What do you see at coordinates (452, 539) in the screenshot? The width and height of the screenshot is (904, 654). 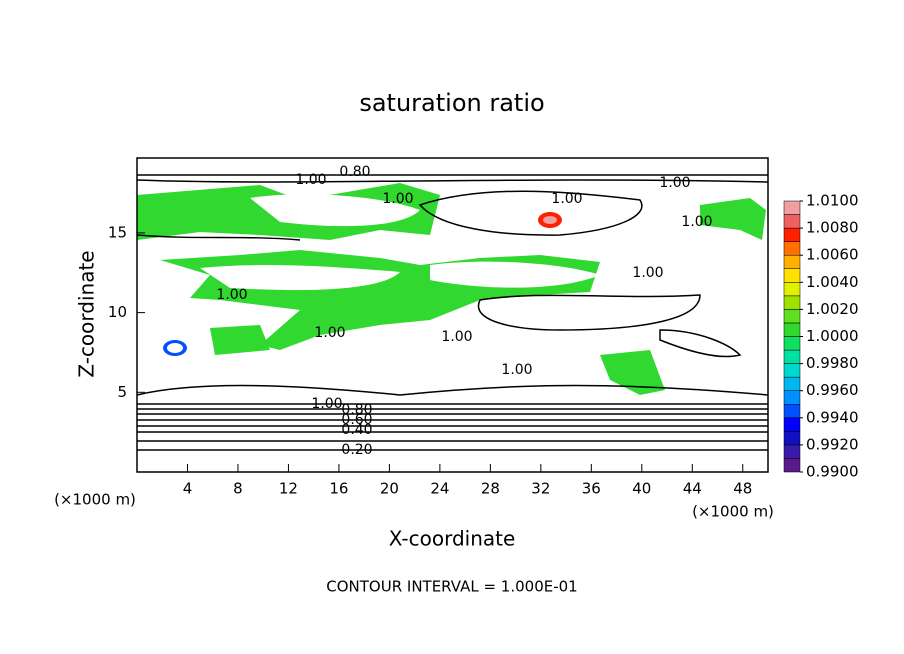 I see `x-axis-label: X-coordinate` at bounding box center [452, 539].